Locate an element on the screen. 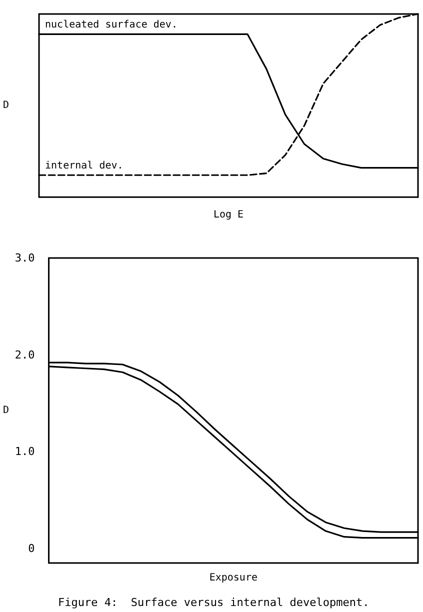 This screenshot has height=612, width=423. series-label: internal dev. is located at coordinates (84, 166).